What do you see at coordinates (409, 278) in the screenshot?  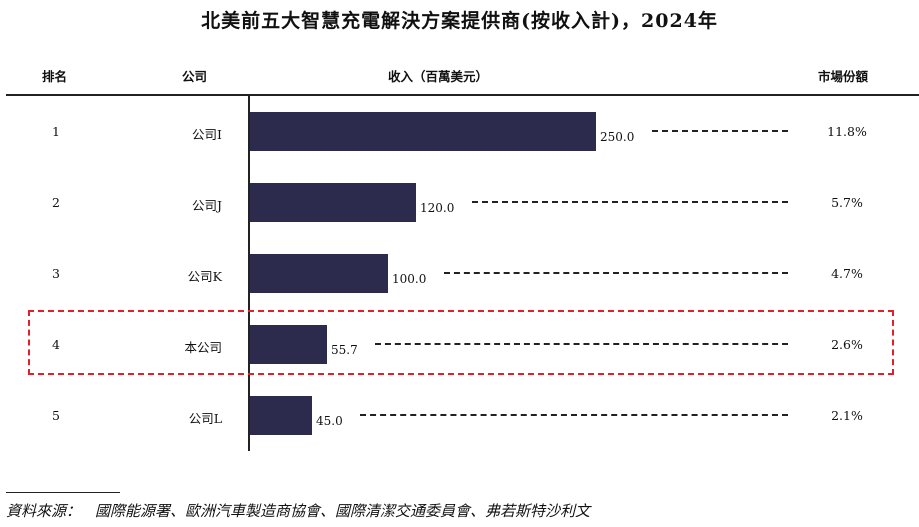 I see `value-label-3: 100.0` at bounding box center [409, 278].